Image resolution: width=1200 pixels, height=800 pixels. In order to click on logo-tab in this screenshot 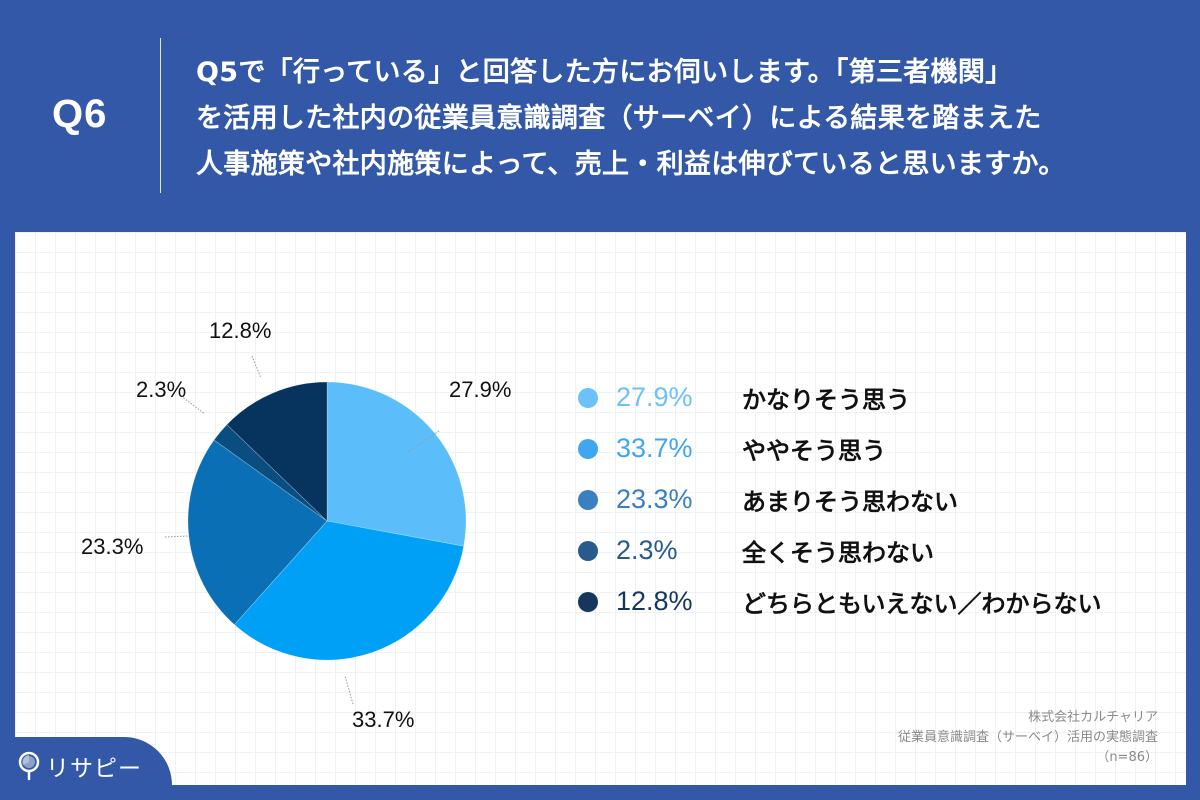, I will do `click(86, 768)`.